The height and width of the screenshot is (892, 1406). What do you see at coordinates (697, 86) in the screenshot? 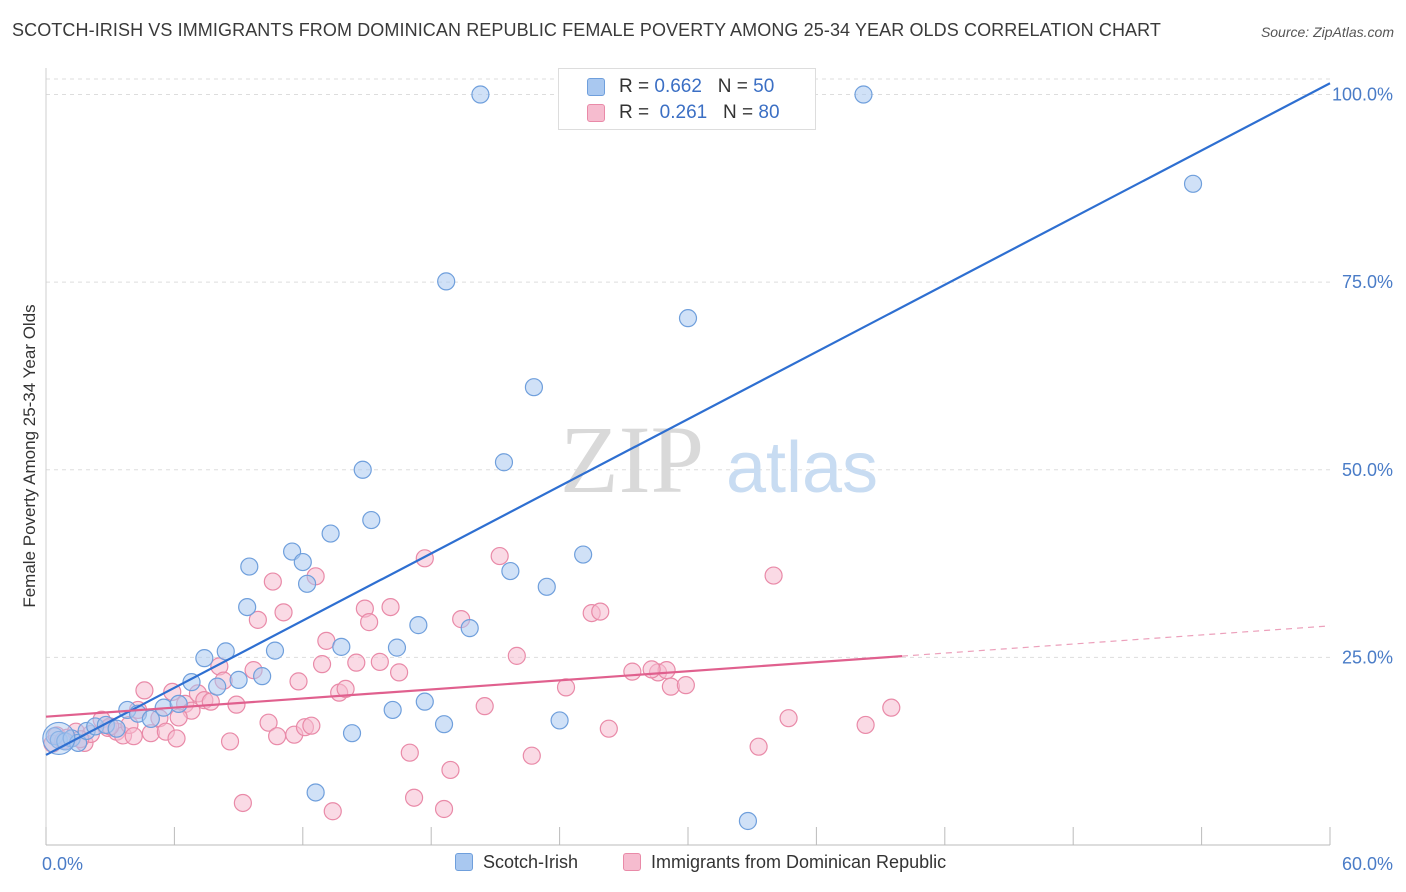
I see `stats-text-blue: R = 0.662 N = 50` at bounding box center [697, 86].